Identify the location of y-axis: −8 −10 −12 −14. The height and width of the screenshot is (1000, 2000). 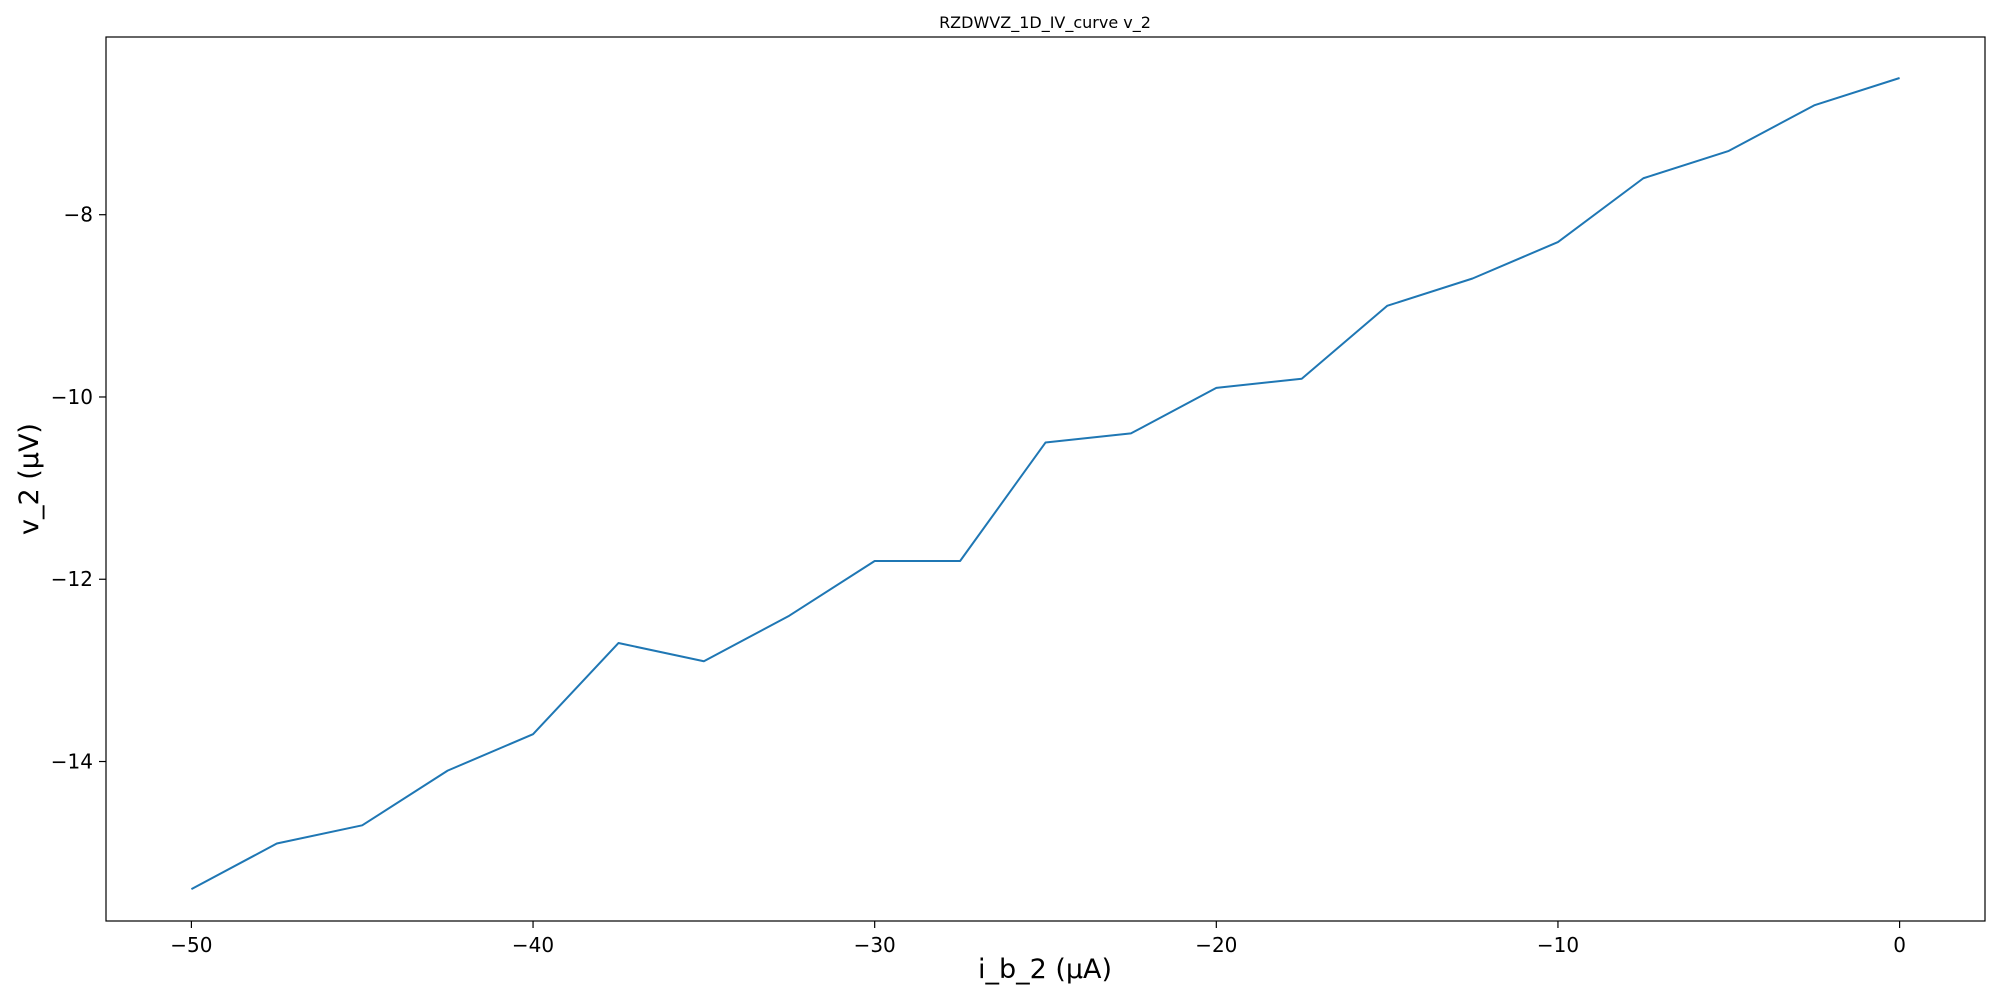
(78, 488).